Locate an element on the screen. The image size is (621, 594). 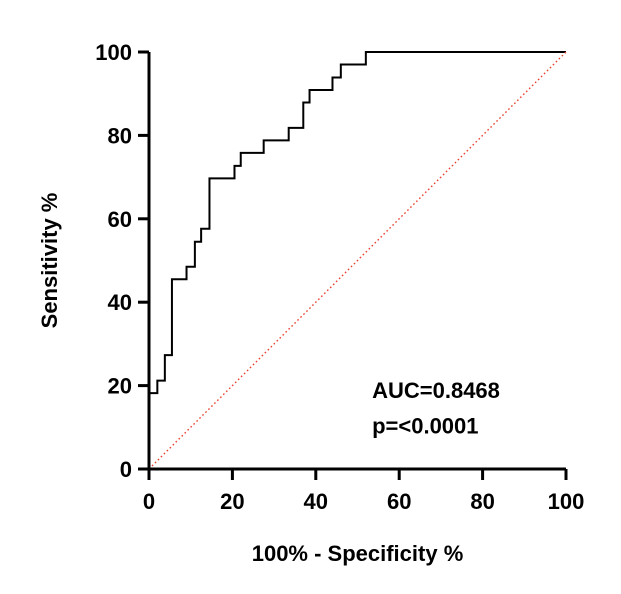
x-tick-label-80: 80 is located at coordinates (482, 501).